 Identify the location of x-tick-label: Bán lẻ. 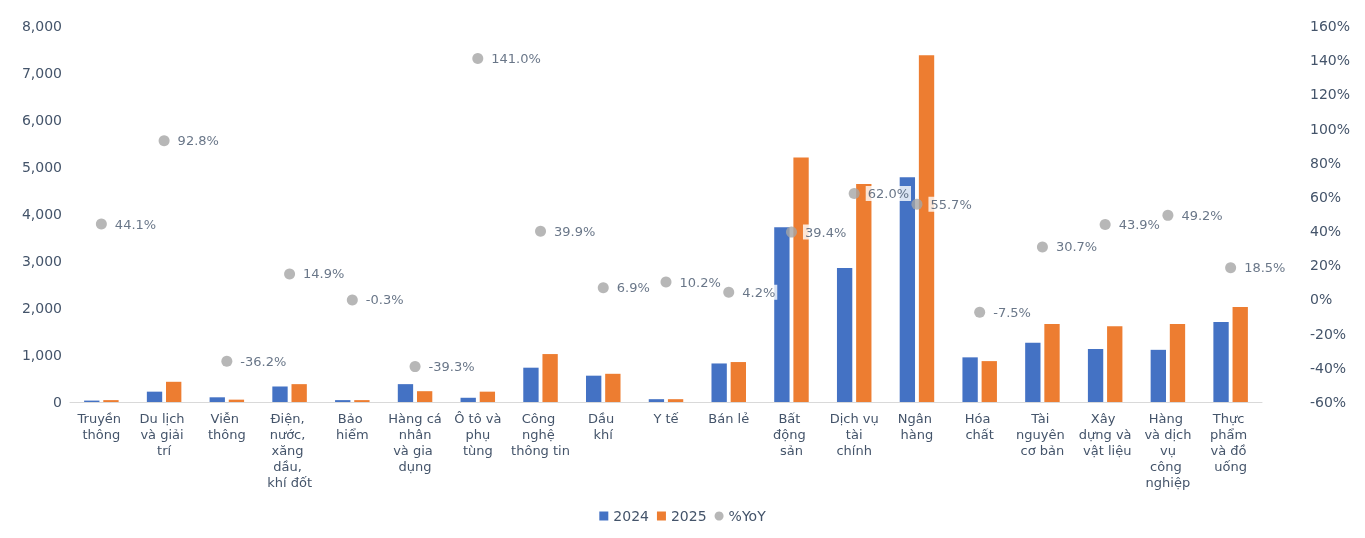
(729, 418).